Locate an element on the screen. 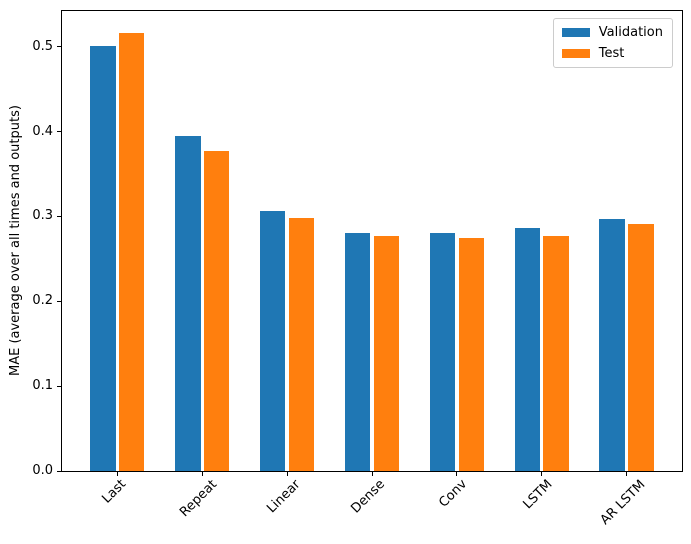 This screenshot has height=544, width=691. y-tick-label: 0.3 is located at coordinates (42, 216).